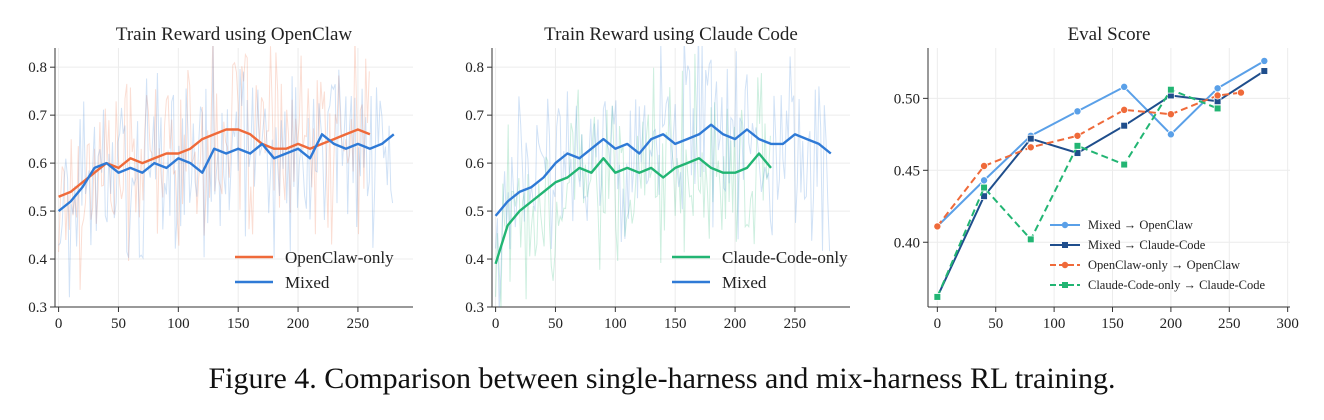 The image size is (1324, 420). Describe the element at coordinates (234, 34) in the screenshot. I see `chart-title: Train Reward using OpenClaw` at that location.